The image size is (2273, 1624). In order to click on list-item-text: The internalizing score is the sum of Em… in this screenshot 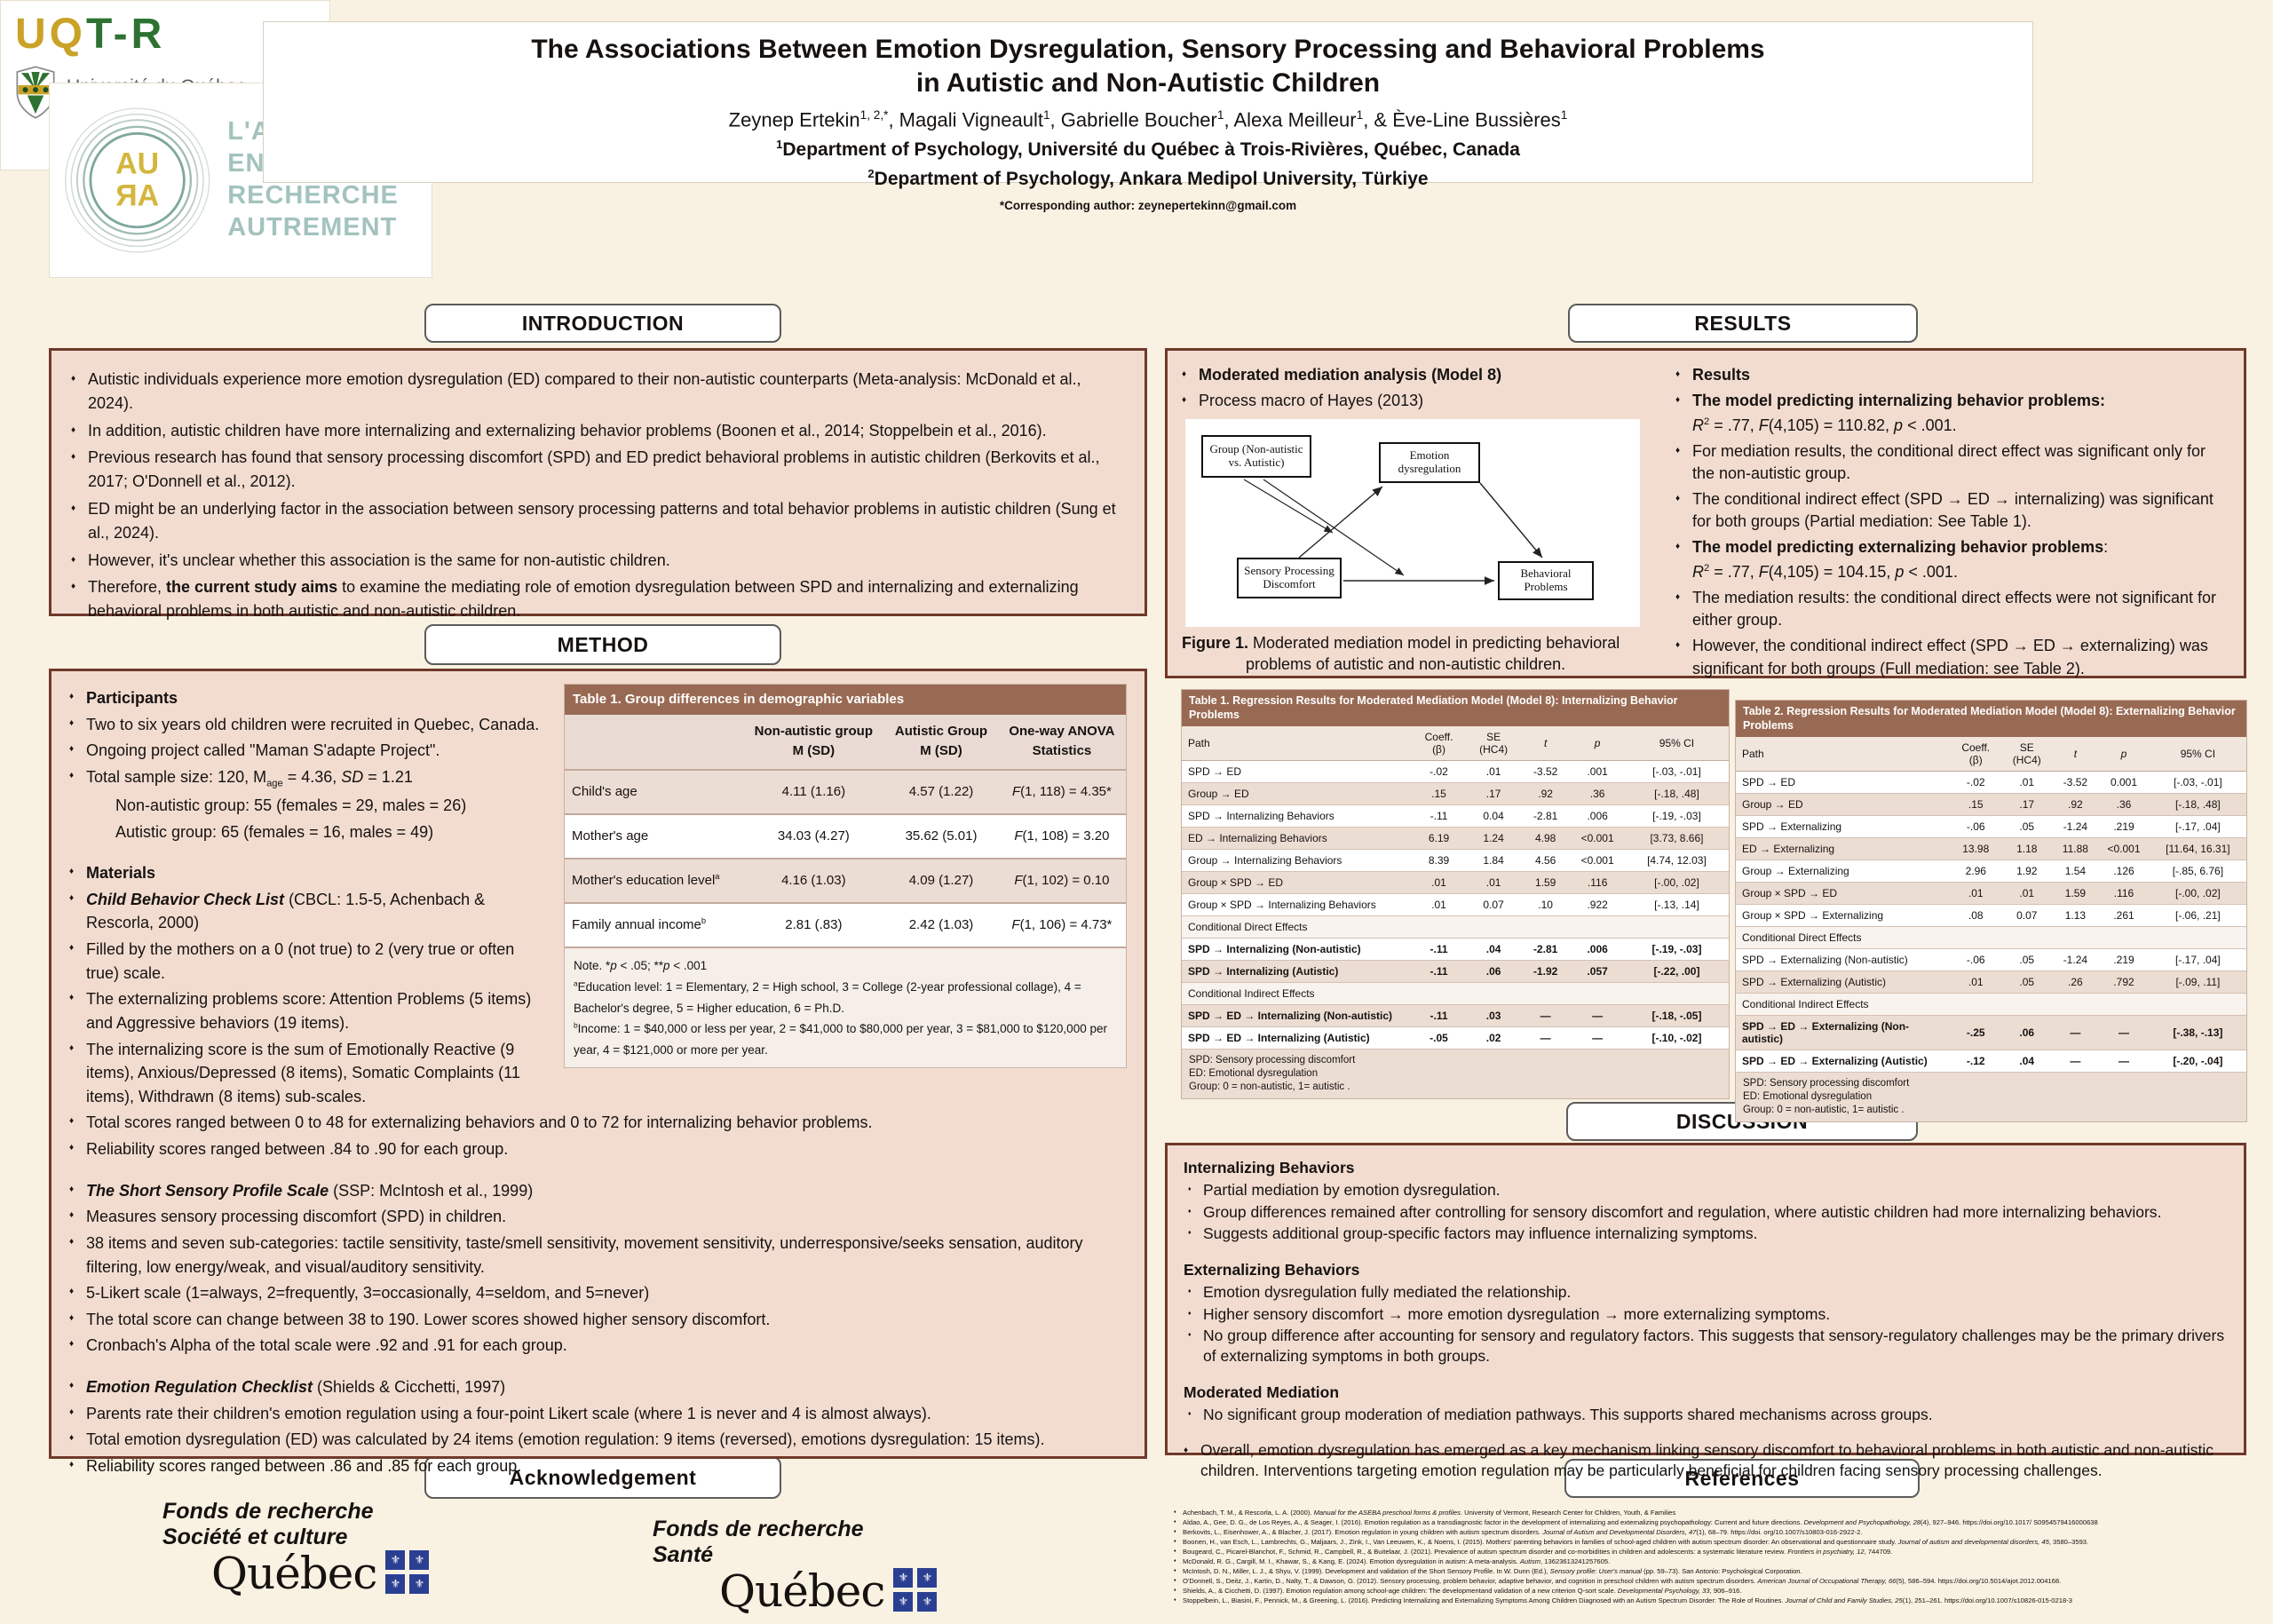, I will do `click(303, 1072)`.